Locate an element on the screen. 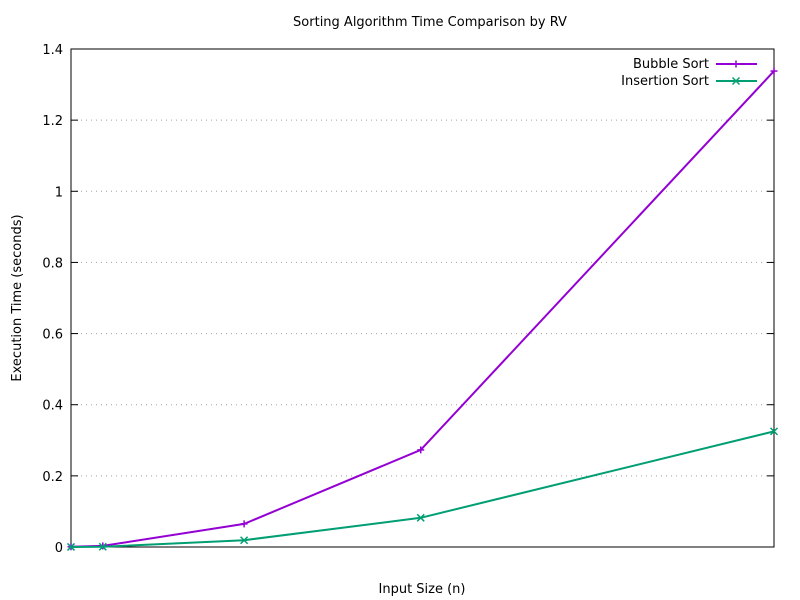 This screenshot has height=600, width=800. y-axis-label: Execution Time (seconds) is located at coordinates (17, 297).